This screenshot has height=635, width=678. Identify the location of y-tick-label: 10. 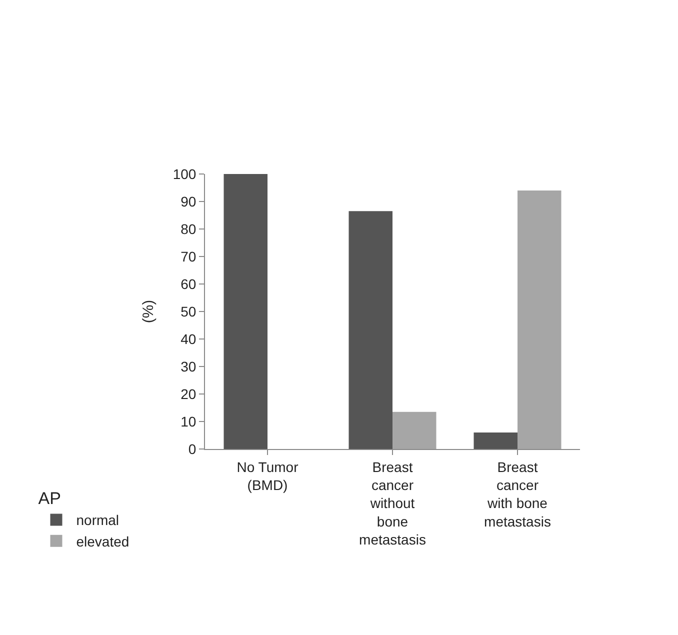
(188, 421).